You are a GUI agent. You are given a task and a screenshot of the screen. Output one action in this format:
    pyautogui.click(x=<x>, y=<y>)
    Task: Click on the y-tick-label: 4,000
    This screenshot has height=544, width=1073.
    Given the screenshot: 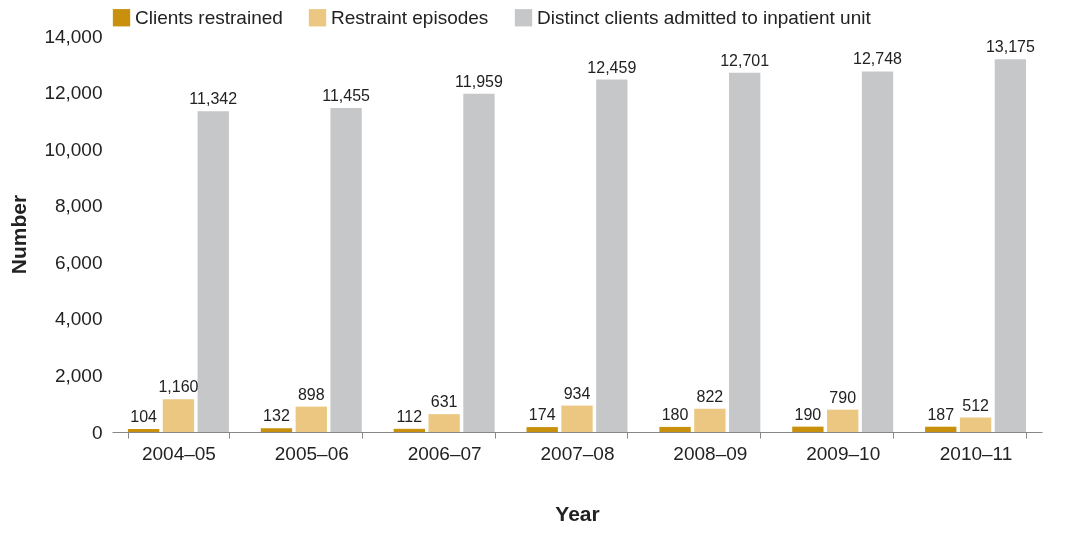 What is the action you would take?
    pyautogui.click(x=78, y=319)
    